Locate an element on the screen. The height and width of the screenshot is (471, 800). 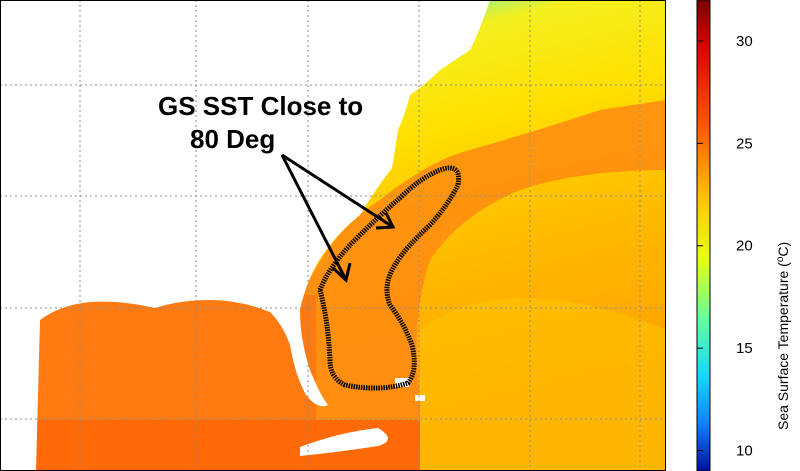
annotation-line-2: 80 Deg is located at coordinates (232, 139).